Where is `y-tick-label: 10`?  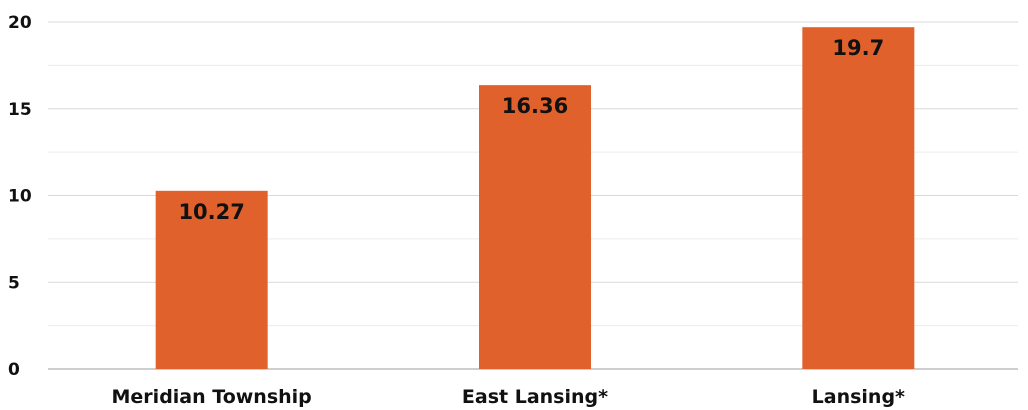 y-tick-label: 10 is located at coordinates (20, 197).